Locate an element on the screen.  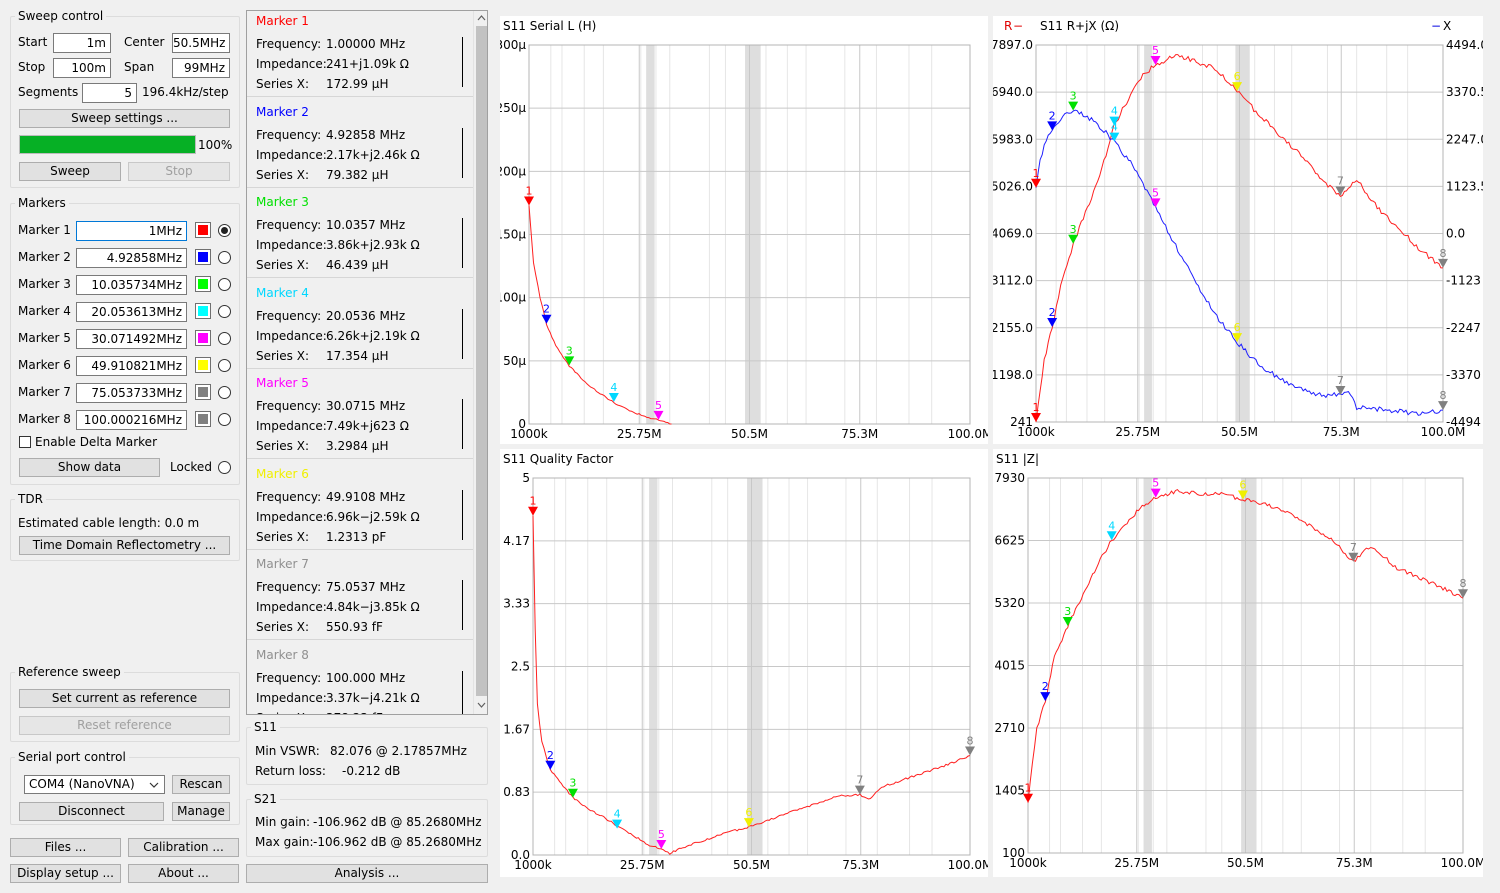
marker-6-color-button is located at coordinates (203, 365).